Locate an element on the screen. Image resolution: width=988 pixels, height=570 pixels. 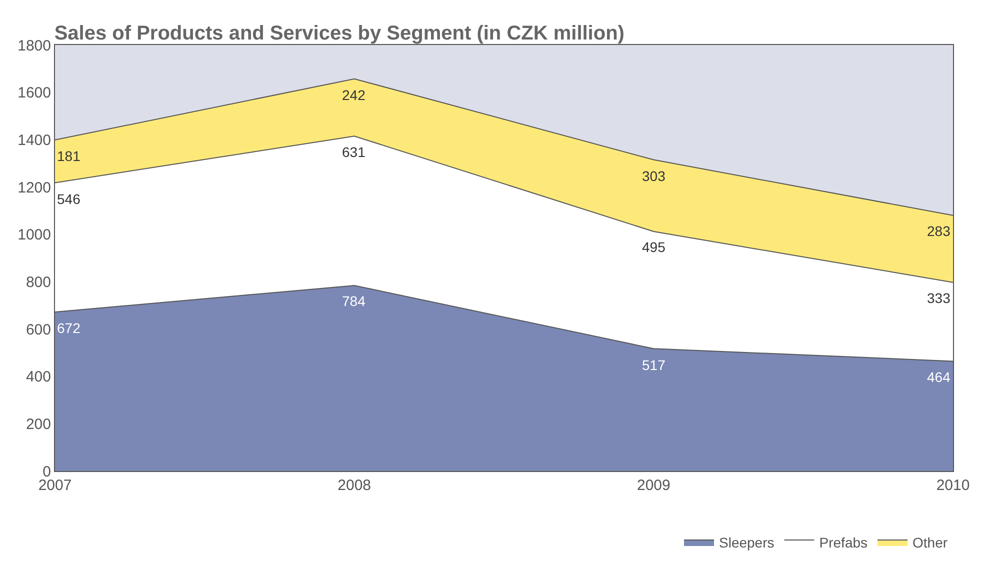
x-tick-label: 2009 is located at coordinates (653, 485).